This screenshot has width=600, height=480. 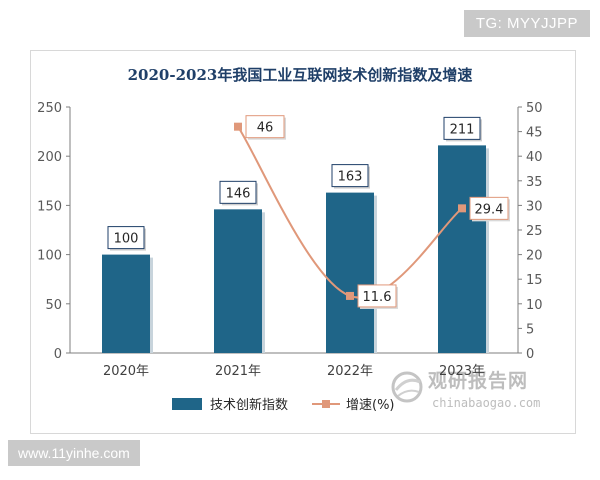 I want to click on y-right-tick-label: 5, so click(x=530, y=329).